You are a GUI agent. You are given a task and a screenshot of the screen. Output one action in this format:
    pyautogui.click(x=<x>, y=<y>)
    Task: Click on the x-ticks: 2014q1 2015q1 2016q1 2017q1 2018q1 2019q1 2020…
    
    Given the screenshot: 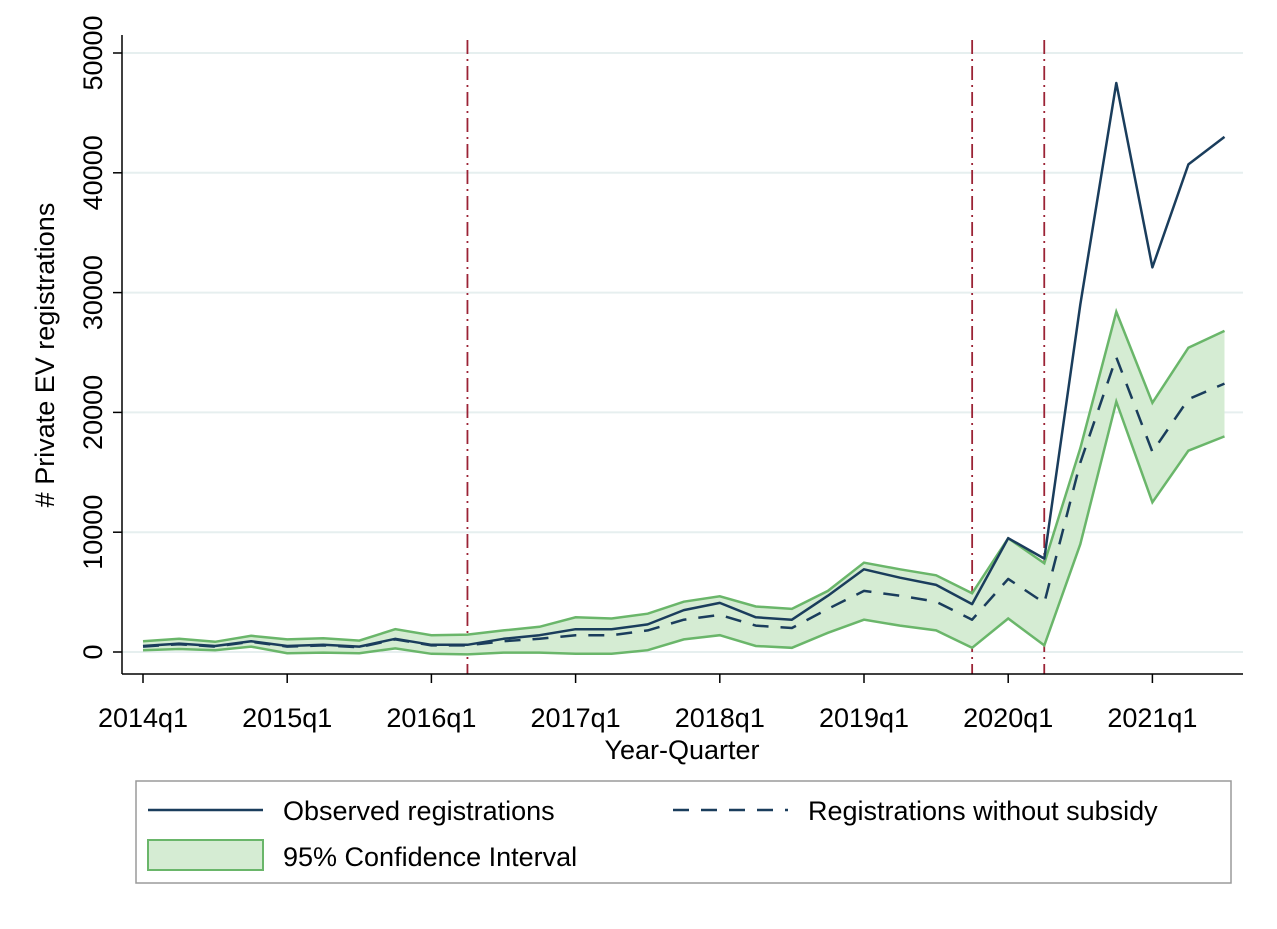 What is the action you would take?
    pyautogui.click(x=647, y=703)
    